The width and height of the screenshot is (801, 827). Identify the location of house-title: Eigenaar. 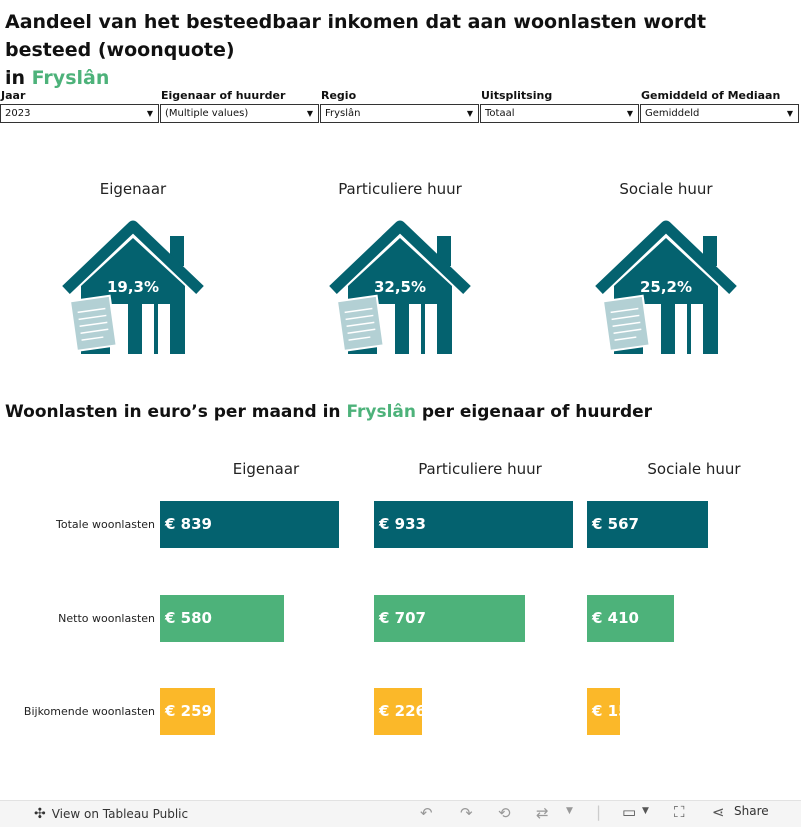
(133, 189).